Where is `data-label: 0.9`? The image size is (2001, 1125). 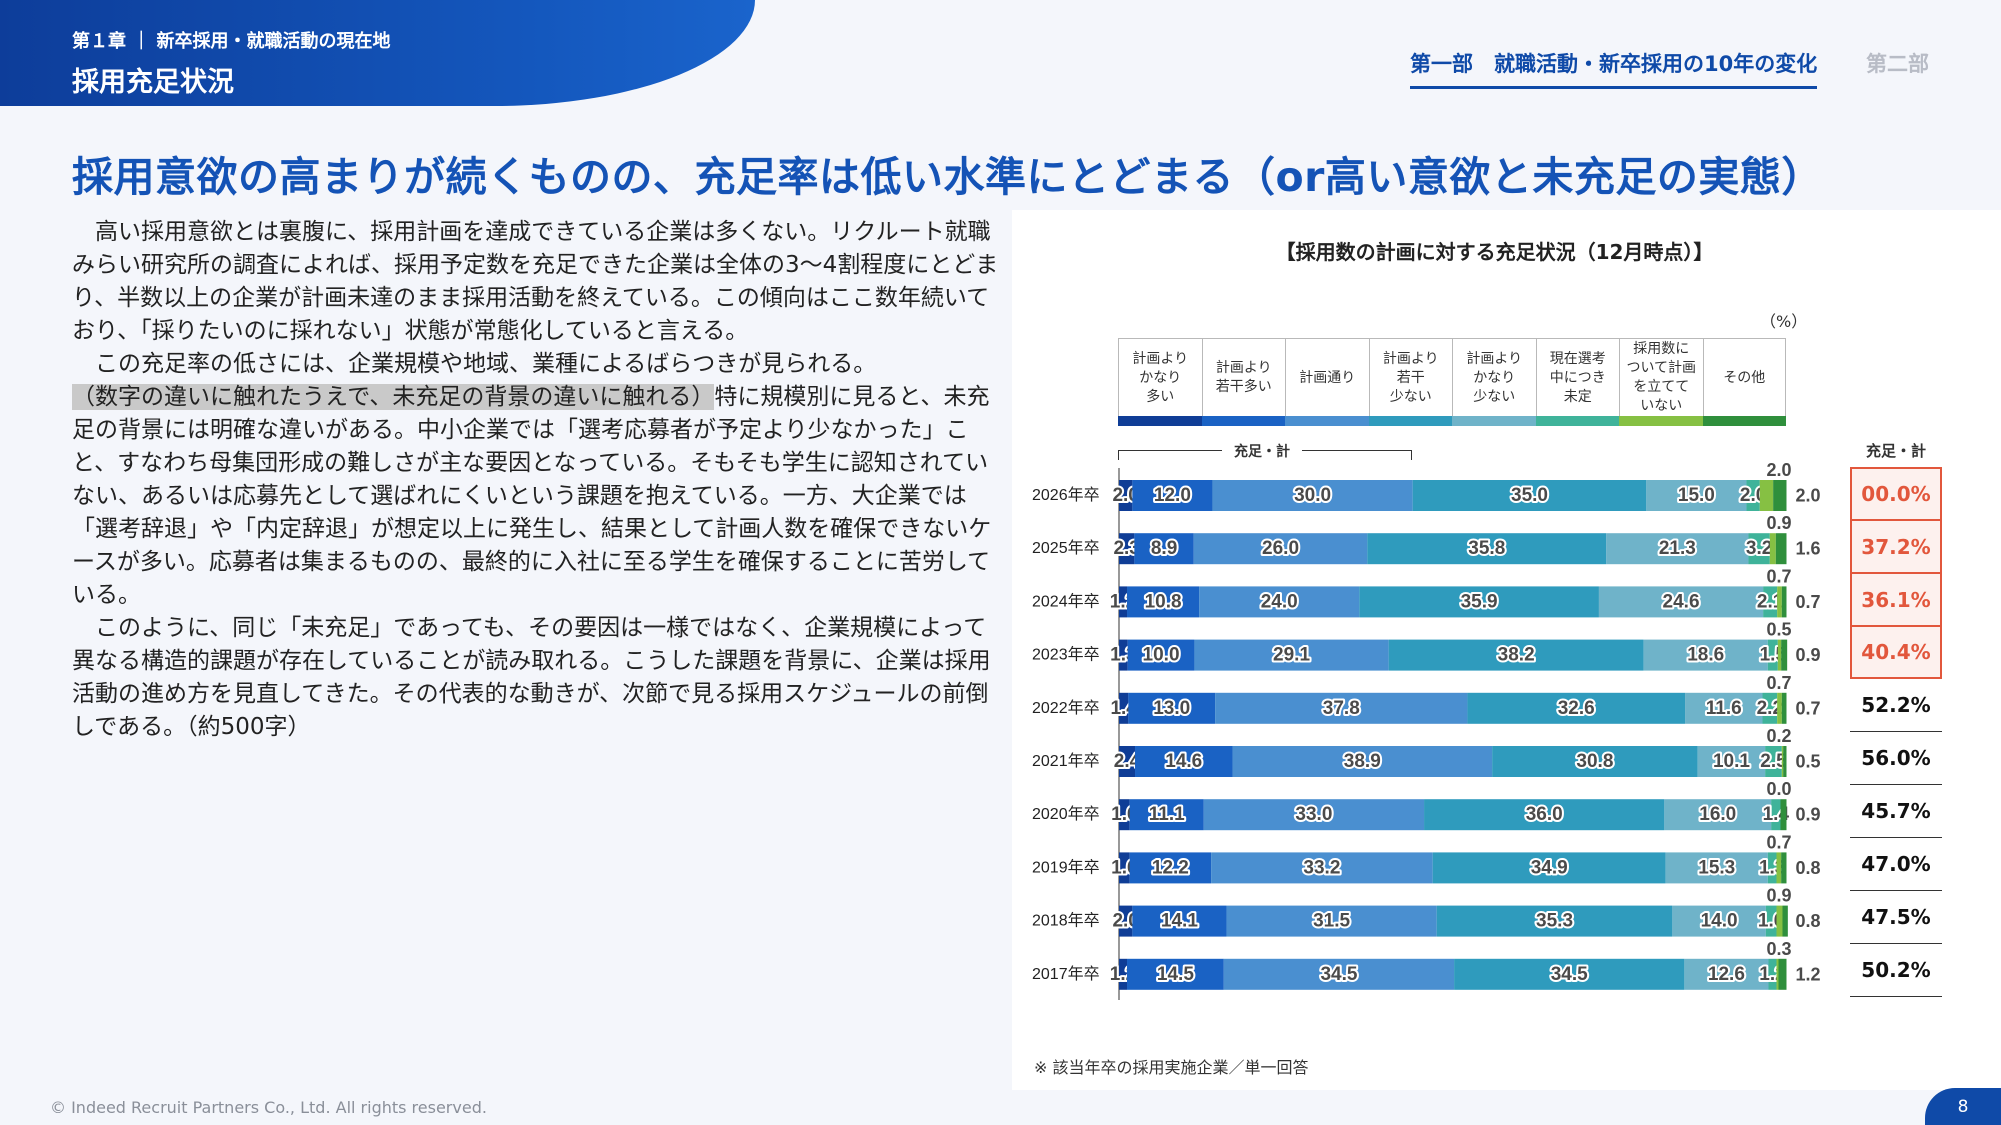
data-label: 0.9 is located at coordinates (1778, 523).